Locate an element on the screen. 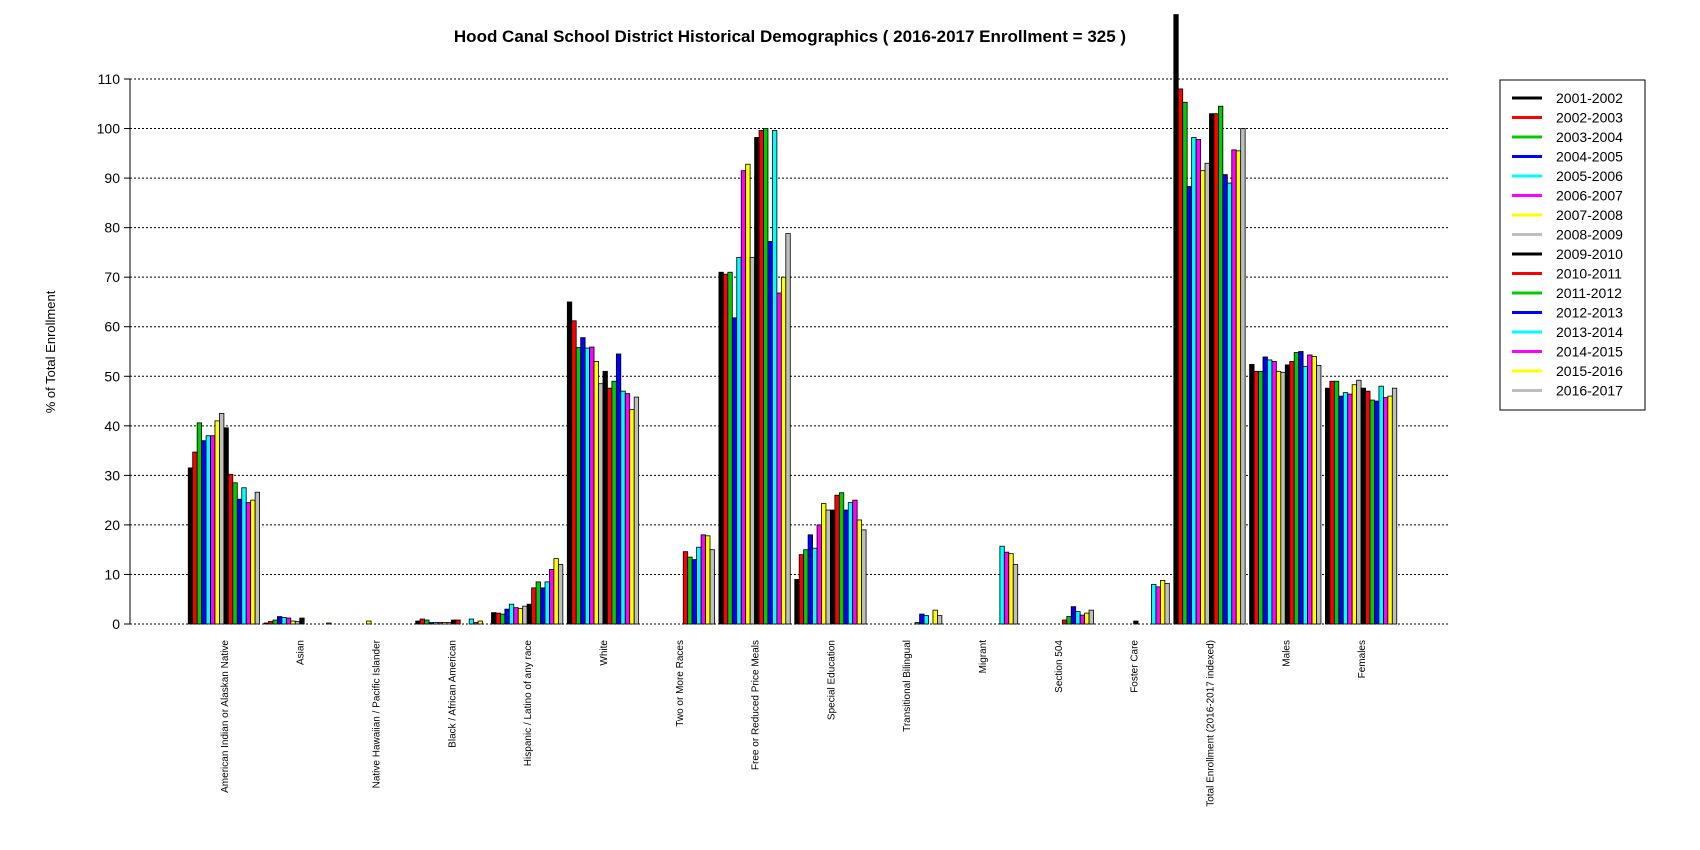 The width and height of the screenshot is (1700, 850). y-tick-label: 70 is located at coordinates (112, 277).